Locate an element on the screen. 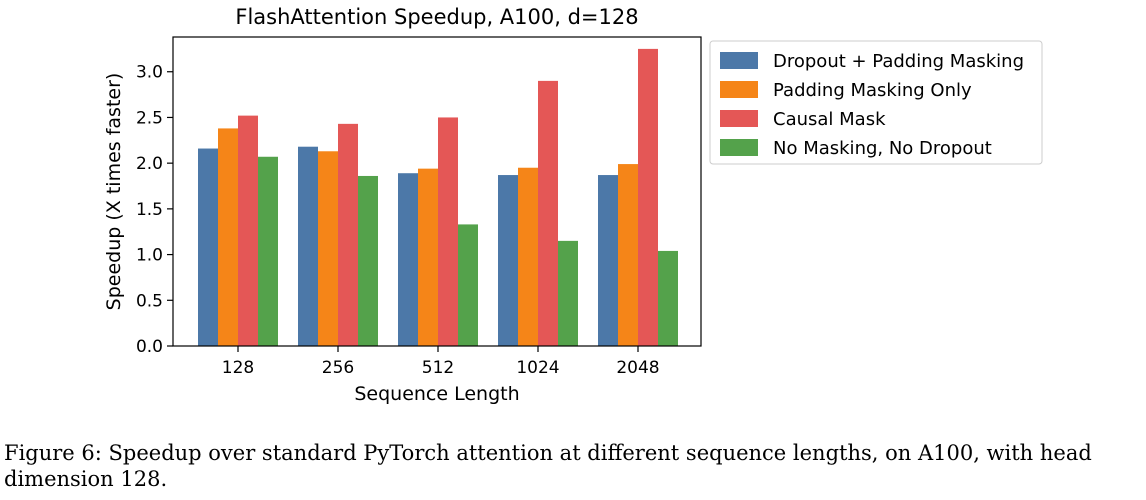 The width and height of the screenshot is (1146, 500). legend-label: Padding Masking Only is located at coordinates (872, 90).